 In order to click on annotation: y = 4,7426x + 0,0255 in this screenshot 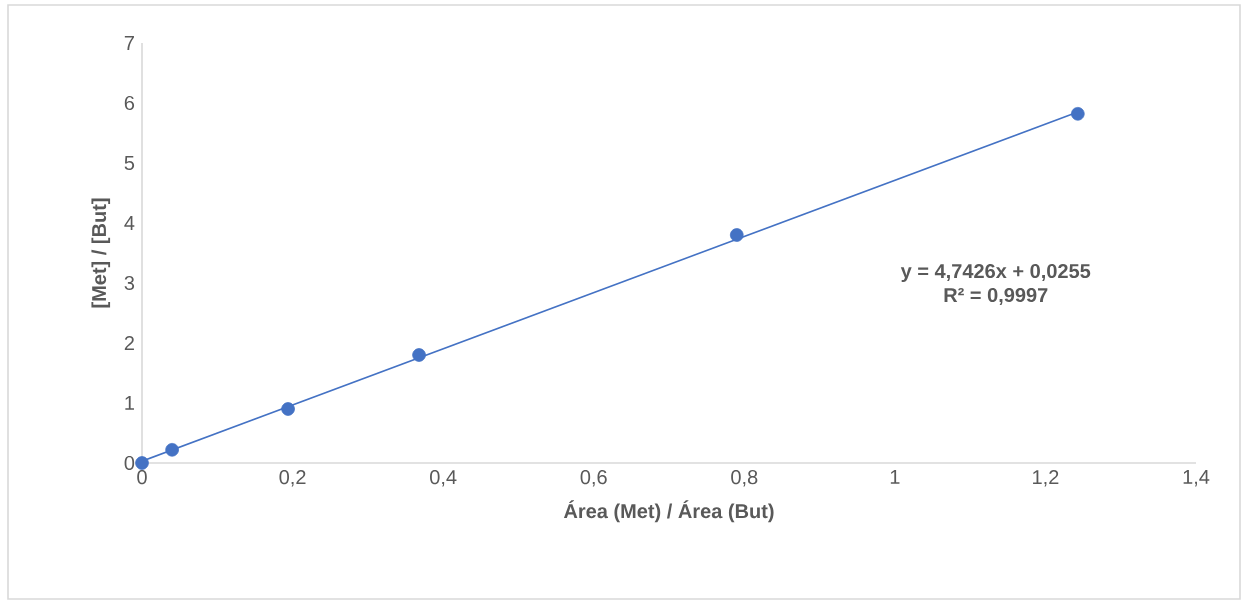, I will do `click(995, 273)`.